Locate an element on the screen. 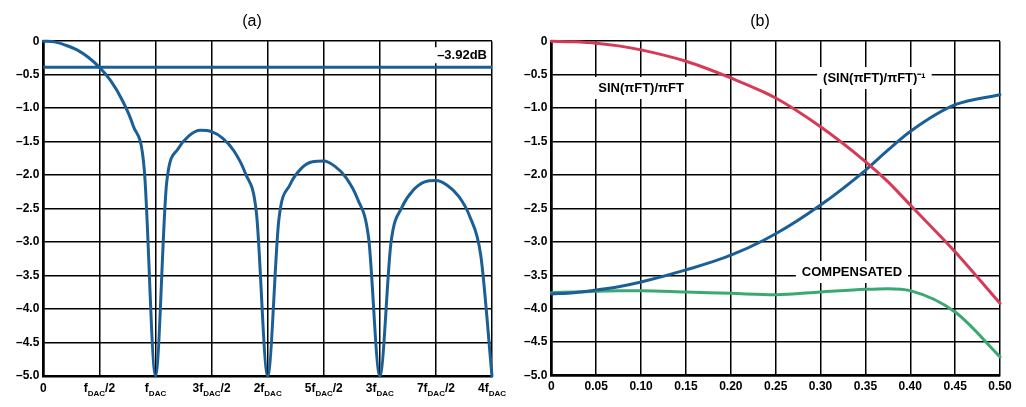 Image resolution: width=1026 pixels, height=407 pixels. ref-line-label: –3.92dB is located at coordinates (462, 55).